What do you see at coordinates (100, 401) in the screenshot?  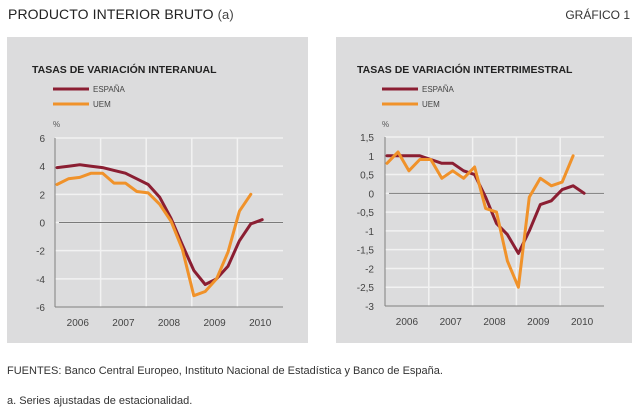 I see `footnote: a. Series ajustadas de estacionalidad.` at bounding box center [100, 401].